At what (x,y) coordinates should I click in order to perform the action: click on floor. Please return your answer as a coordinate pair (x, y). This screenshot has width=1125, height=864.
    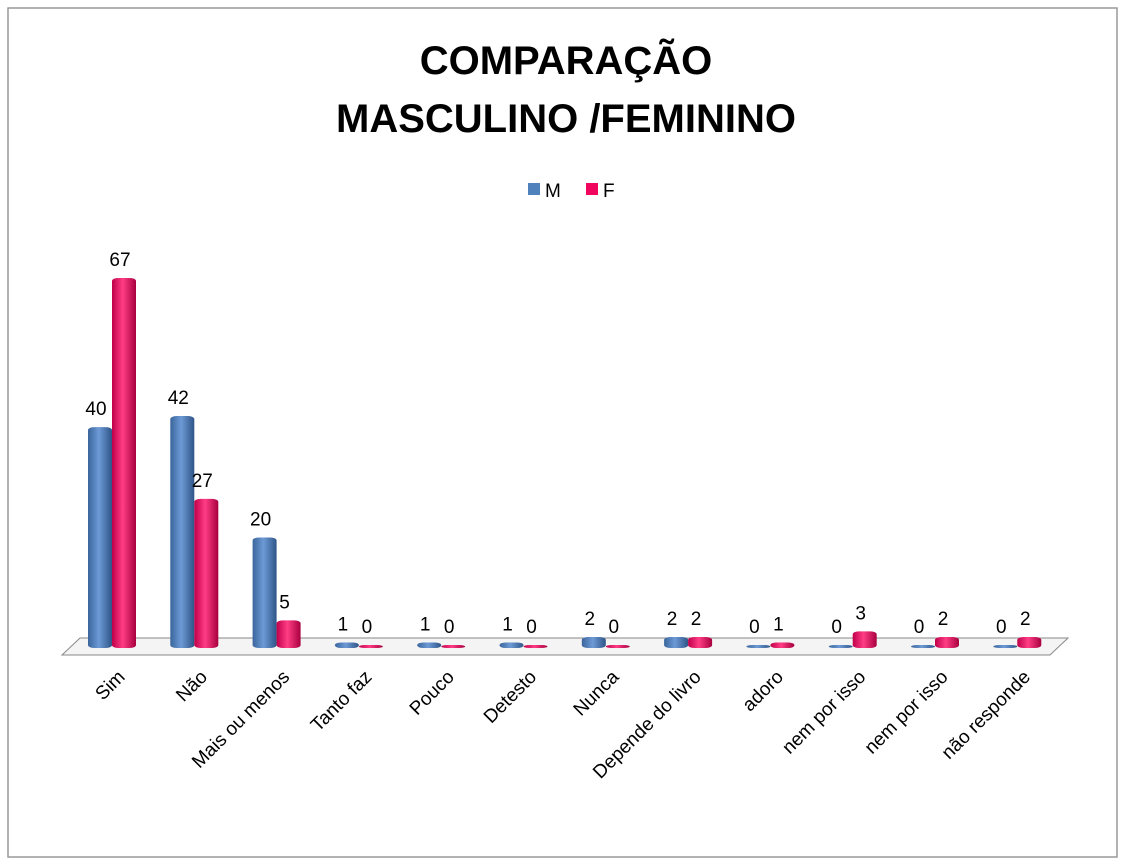
    Looking at the image, I should click on (565, 646).